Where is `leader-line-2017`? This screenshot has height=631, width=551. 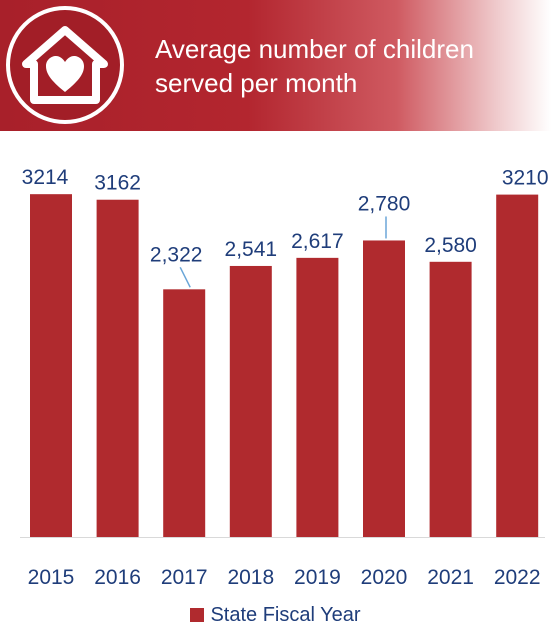 leader-line-2017 is located at coordinates (185, 277).